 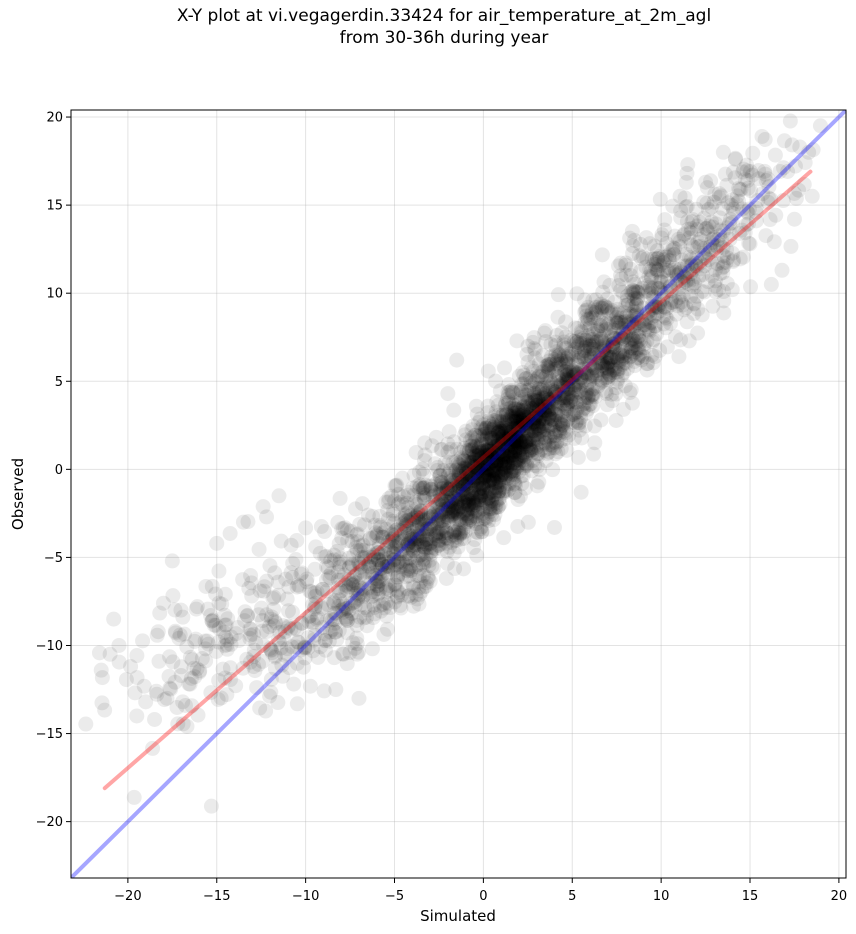 What do you see at coordinates (458, 916) in the screenshot?
I see `x-axis-label: Simulated` at bounding box center [458, 916].